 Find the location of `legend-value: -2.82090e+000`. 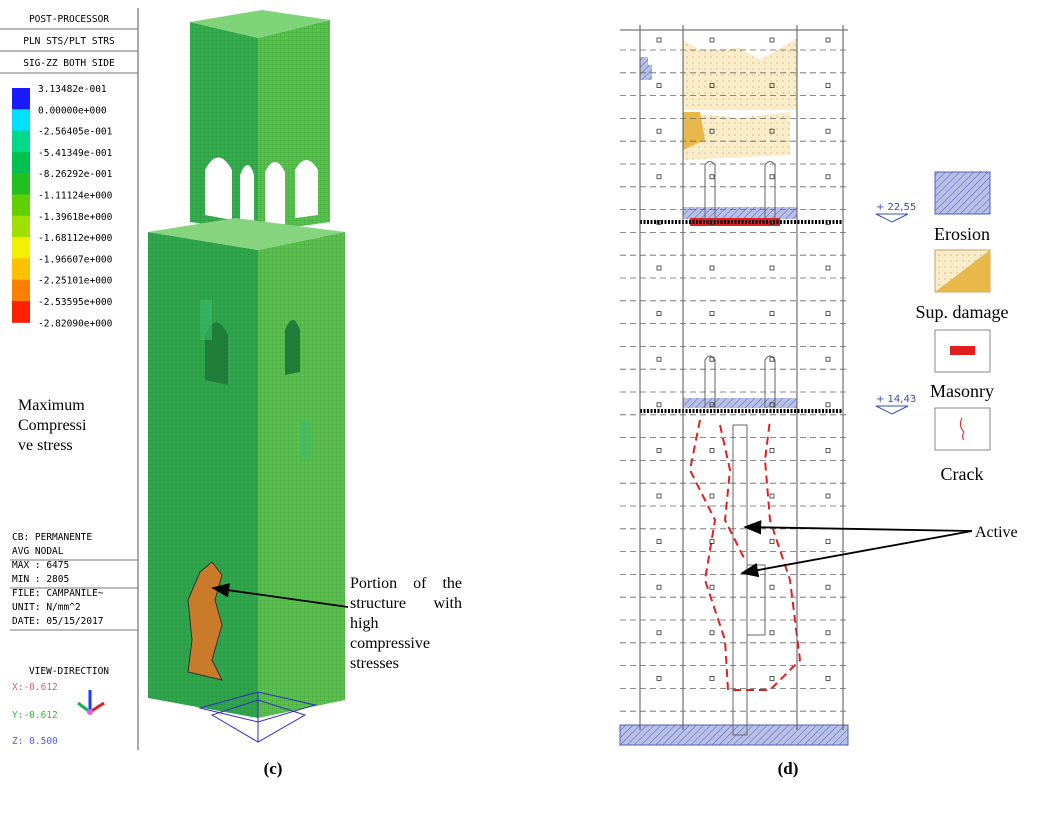

legend-value: -2.82090e+000 is located at coordinates (75, 323).